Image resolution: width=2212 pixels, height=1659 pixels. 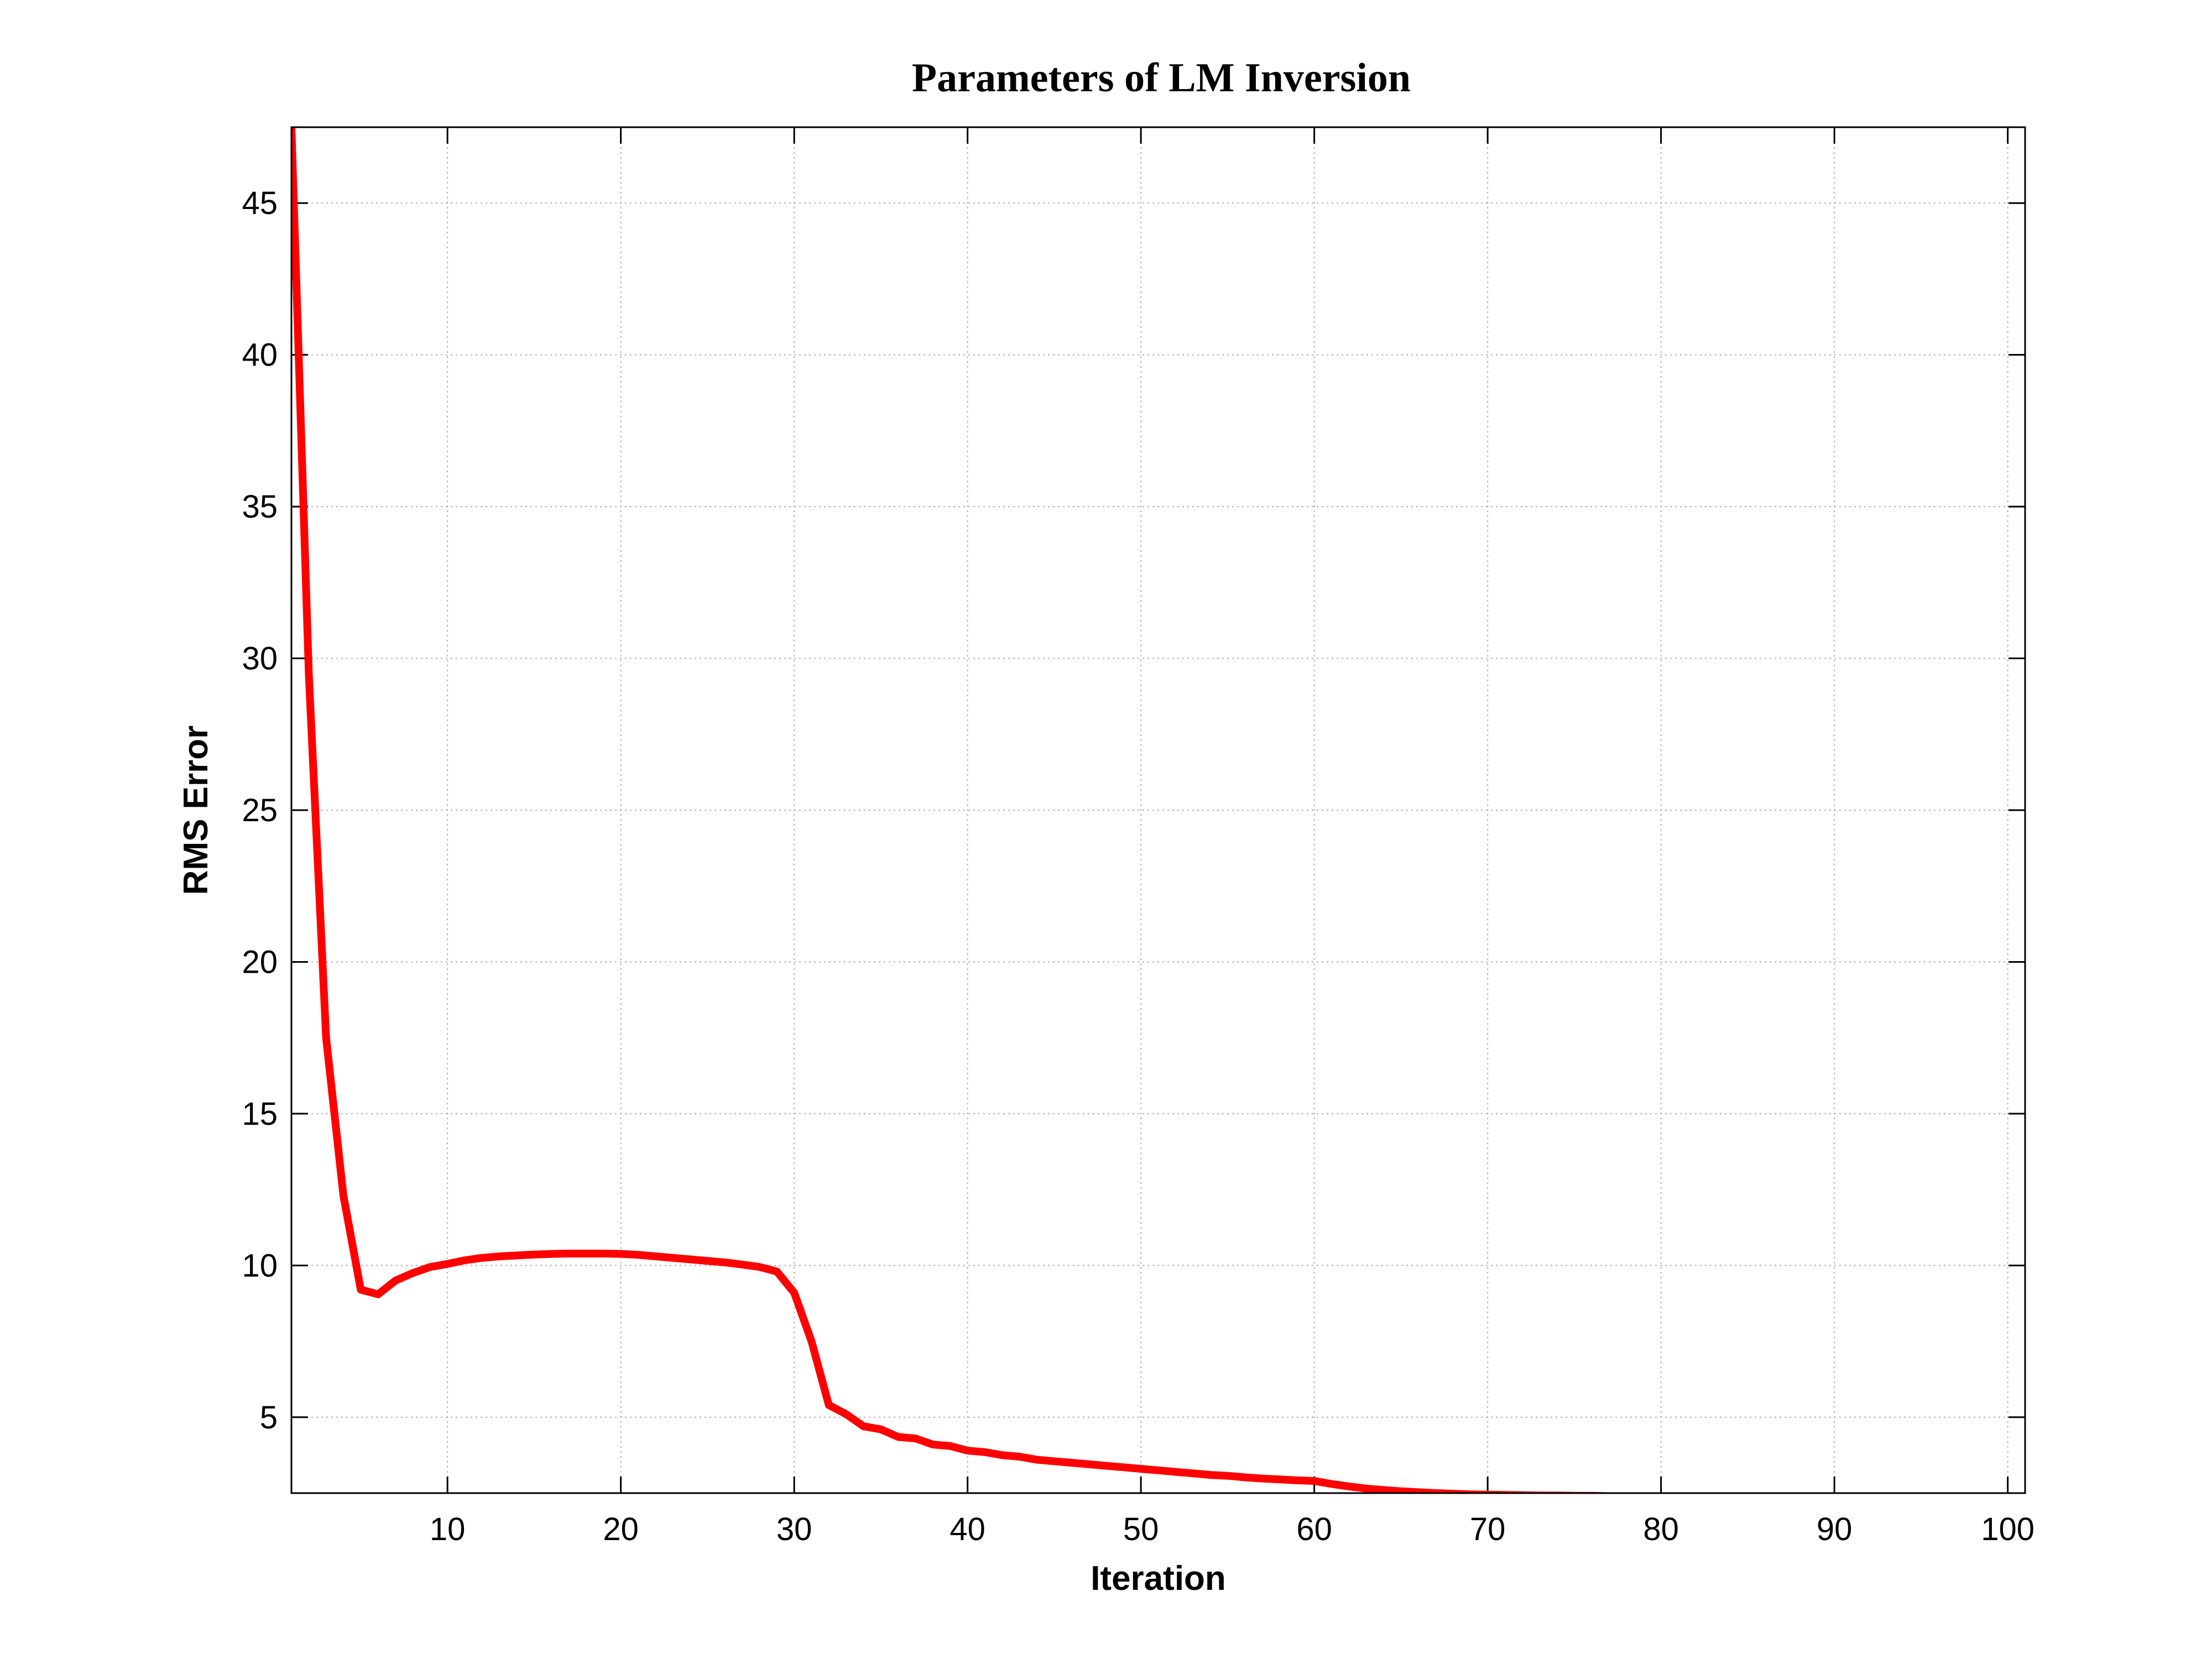 I want to click on x-tick-label: 100, so click(x=2008, y=1529).